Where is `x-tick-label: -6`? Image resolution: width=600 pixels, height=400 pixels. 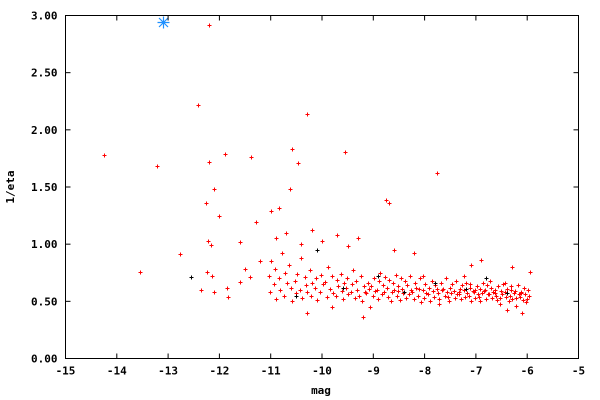
x-tick-label: -6 is located at coordinates (528, 371).